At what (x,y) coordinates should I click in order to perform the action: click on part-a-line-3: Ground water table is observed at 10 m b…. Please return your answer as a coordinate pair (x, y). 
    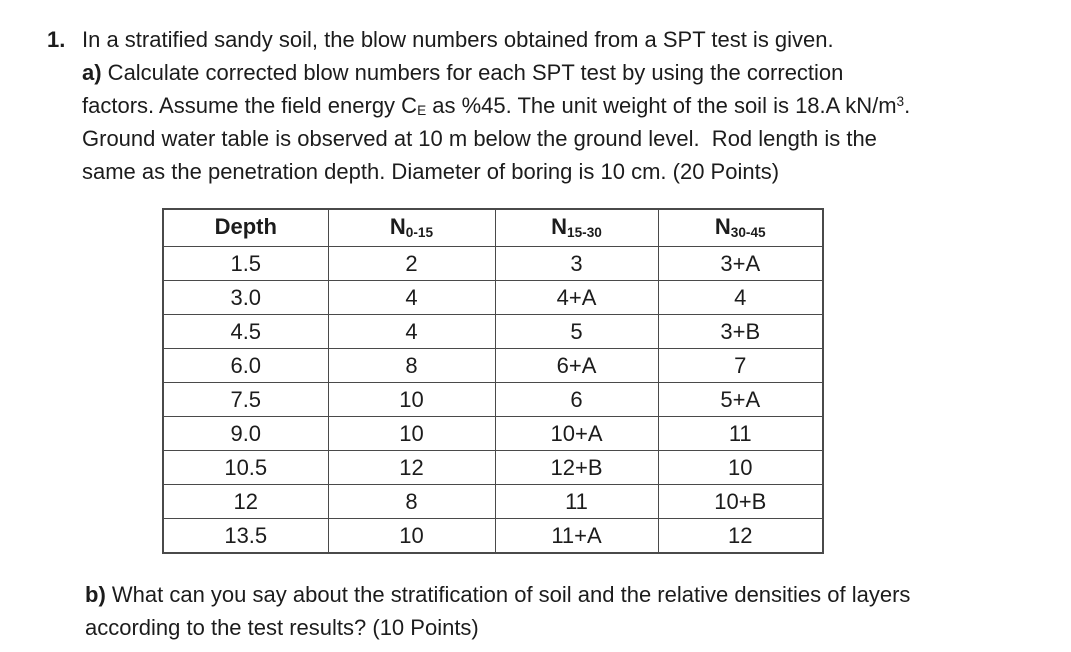
    Looking at the image, I should click on (479, 138).